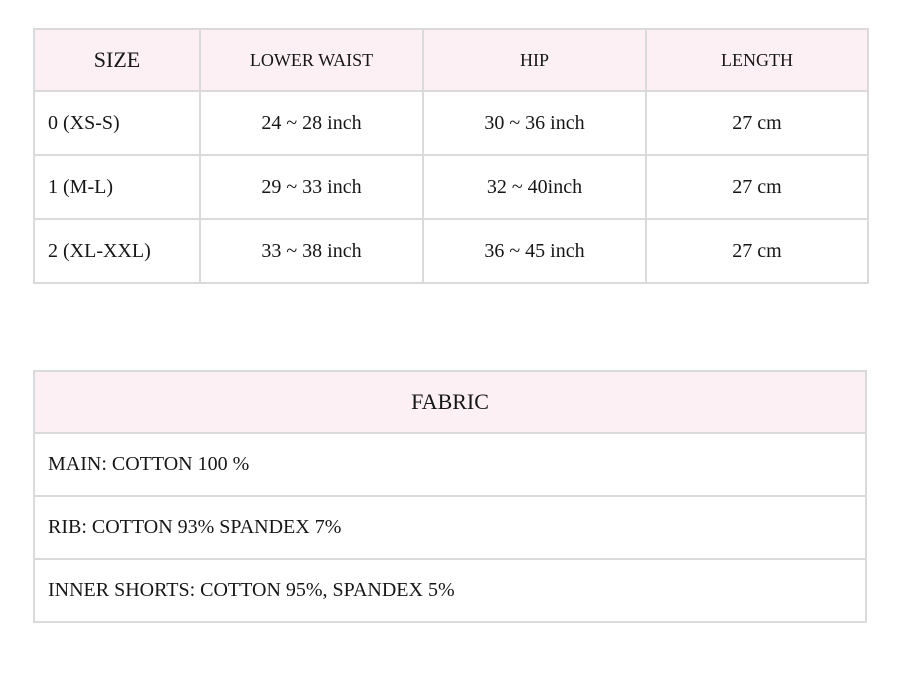 The image size is (908, 674). I want to click on fabric-inner-shorts-cell: INNER SHORTS: COTTON 95%, SPANDEX 5%, so click(450, 590).